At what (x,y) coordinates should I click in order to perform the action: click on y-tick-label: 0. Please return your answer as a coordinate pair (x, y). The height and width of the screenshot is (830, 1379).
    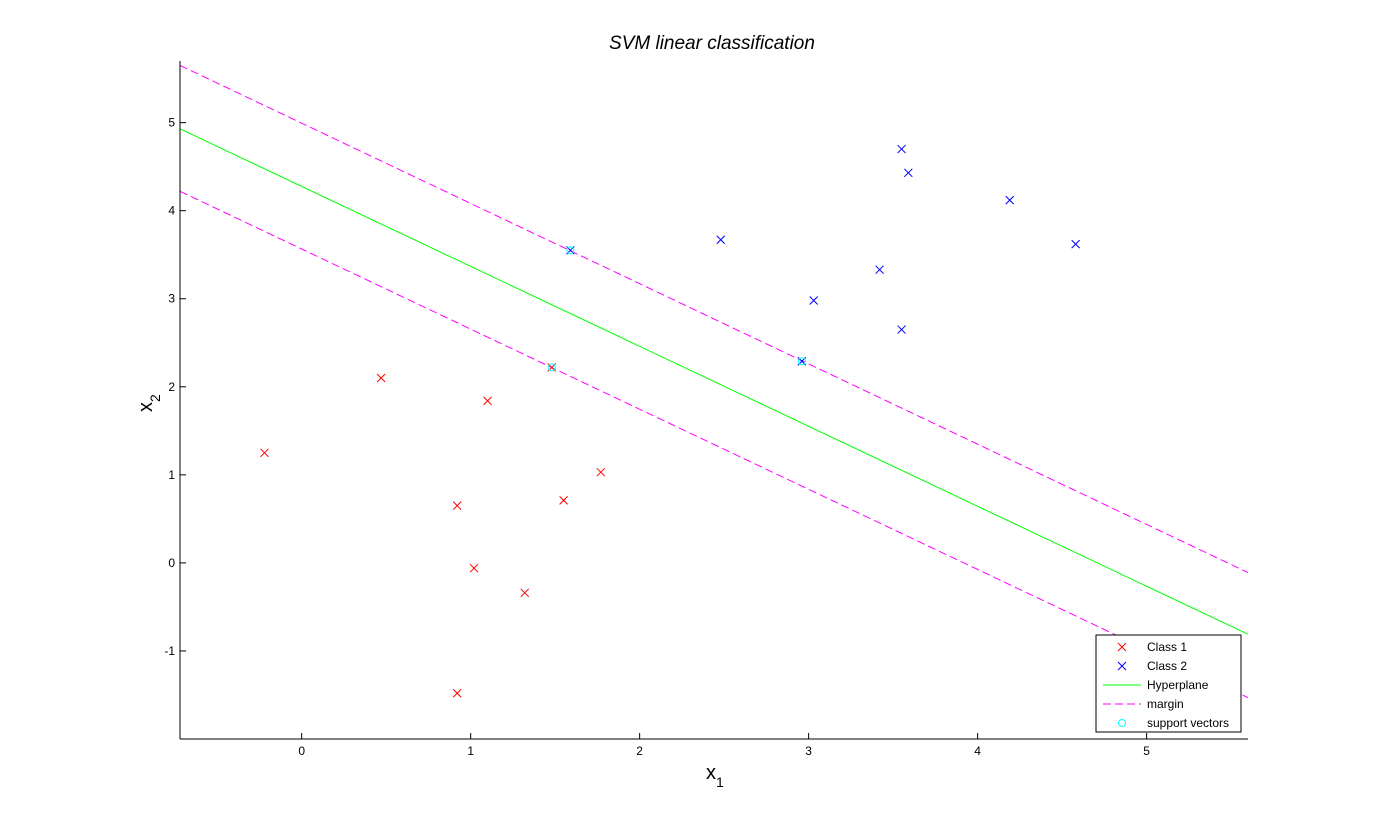
    Looking at the image, I should click on (171, 563).